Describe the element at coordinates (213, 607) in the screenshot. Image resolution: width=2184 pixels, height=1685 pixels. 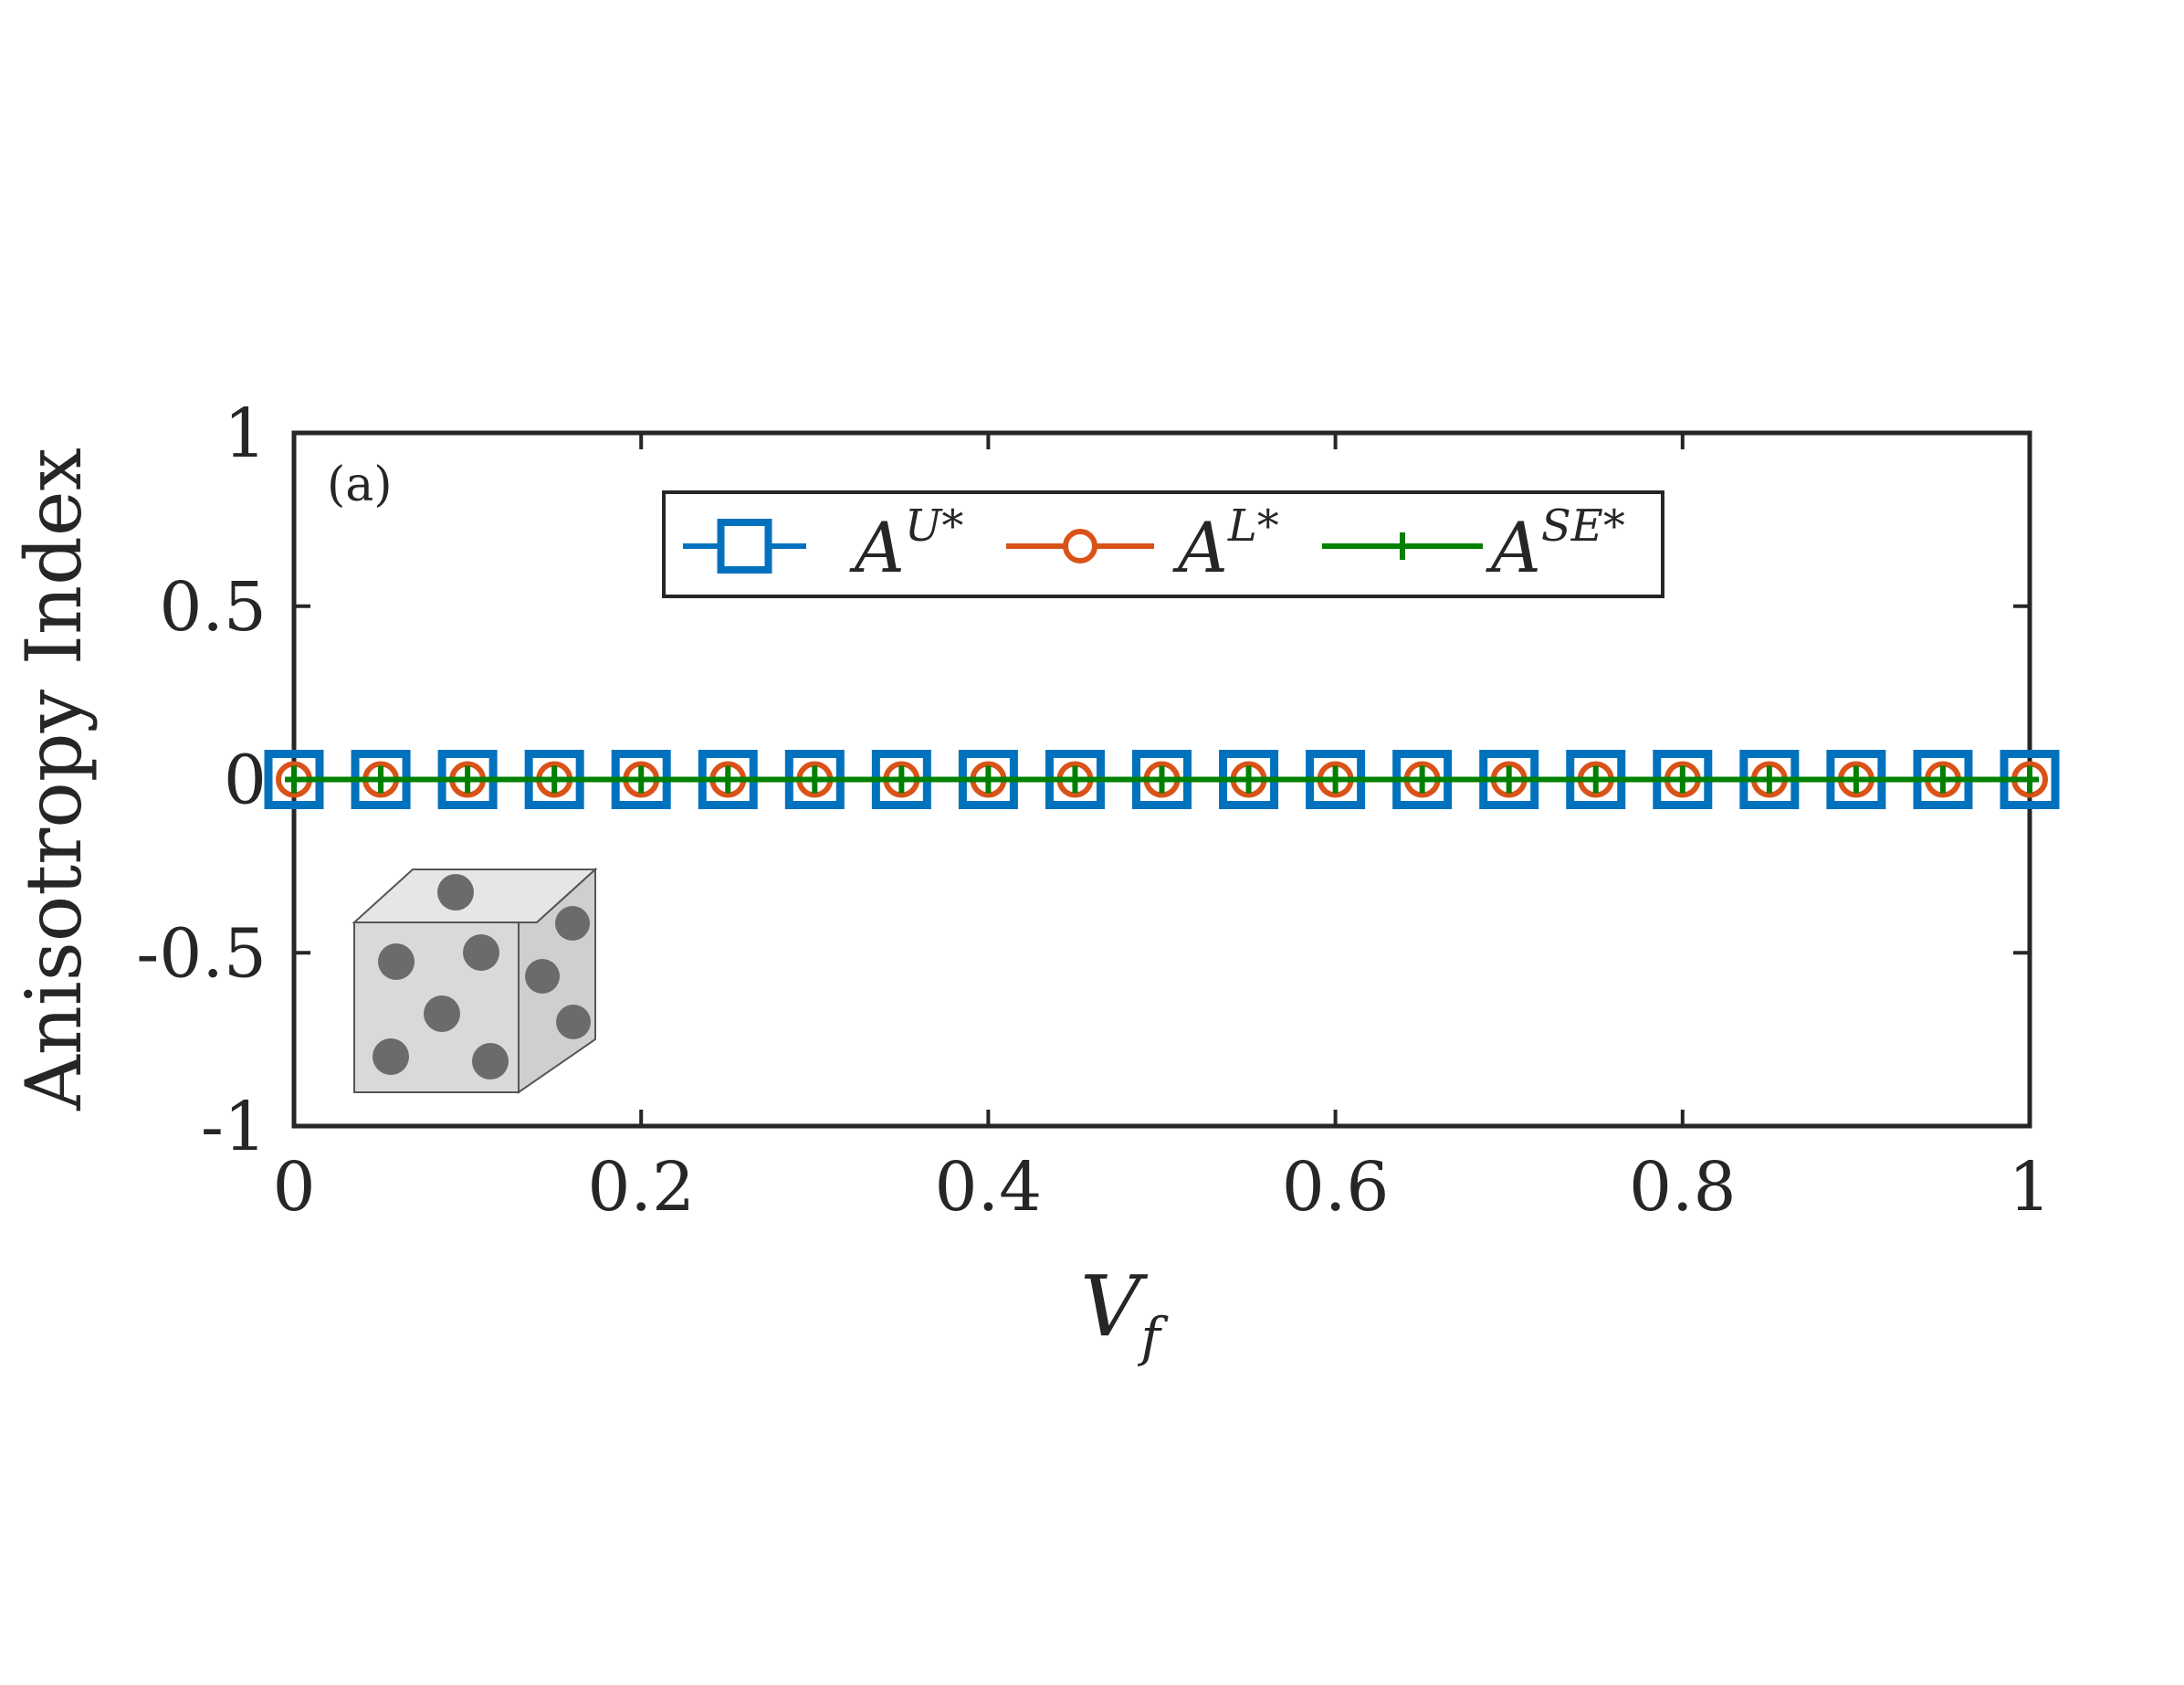
I see `y-tick-label: 0.5` at that location.